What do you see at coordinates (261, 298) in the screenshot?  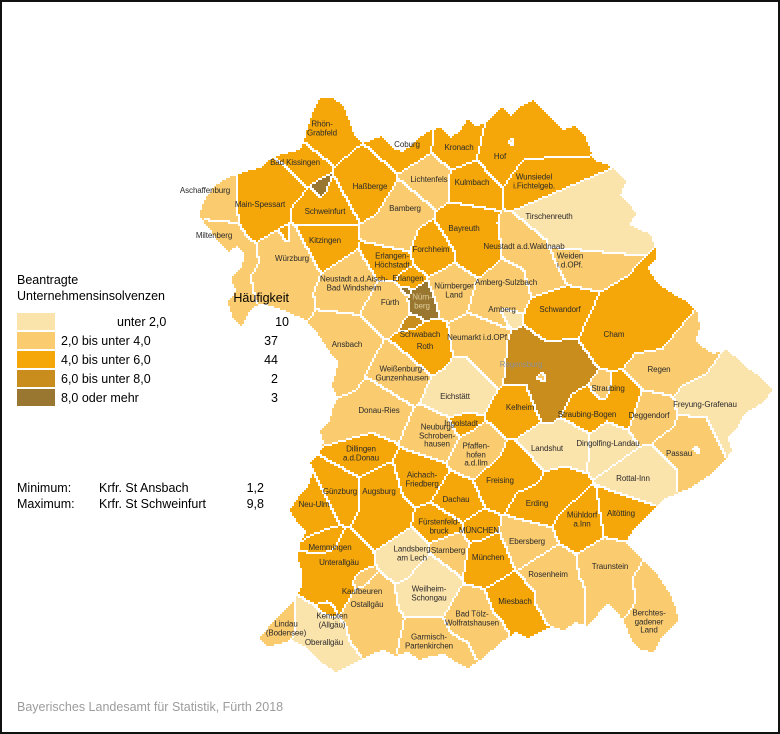 I see `legend-frequency-header: Häufigkeit` at bounding box center [261, 298].